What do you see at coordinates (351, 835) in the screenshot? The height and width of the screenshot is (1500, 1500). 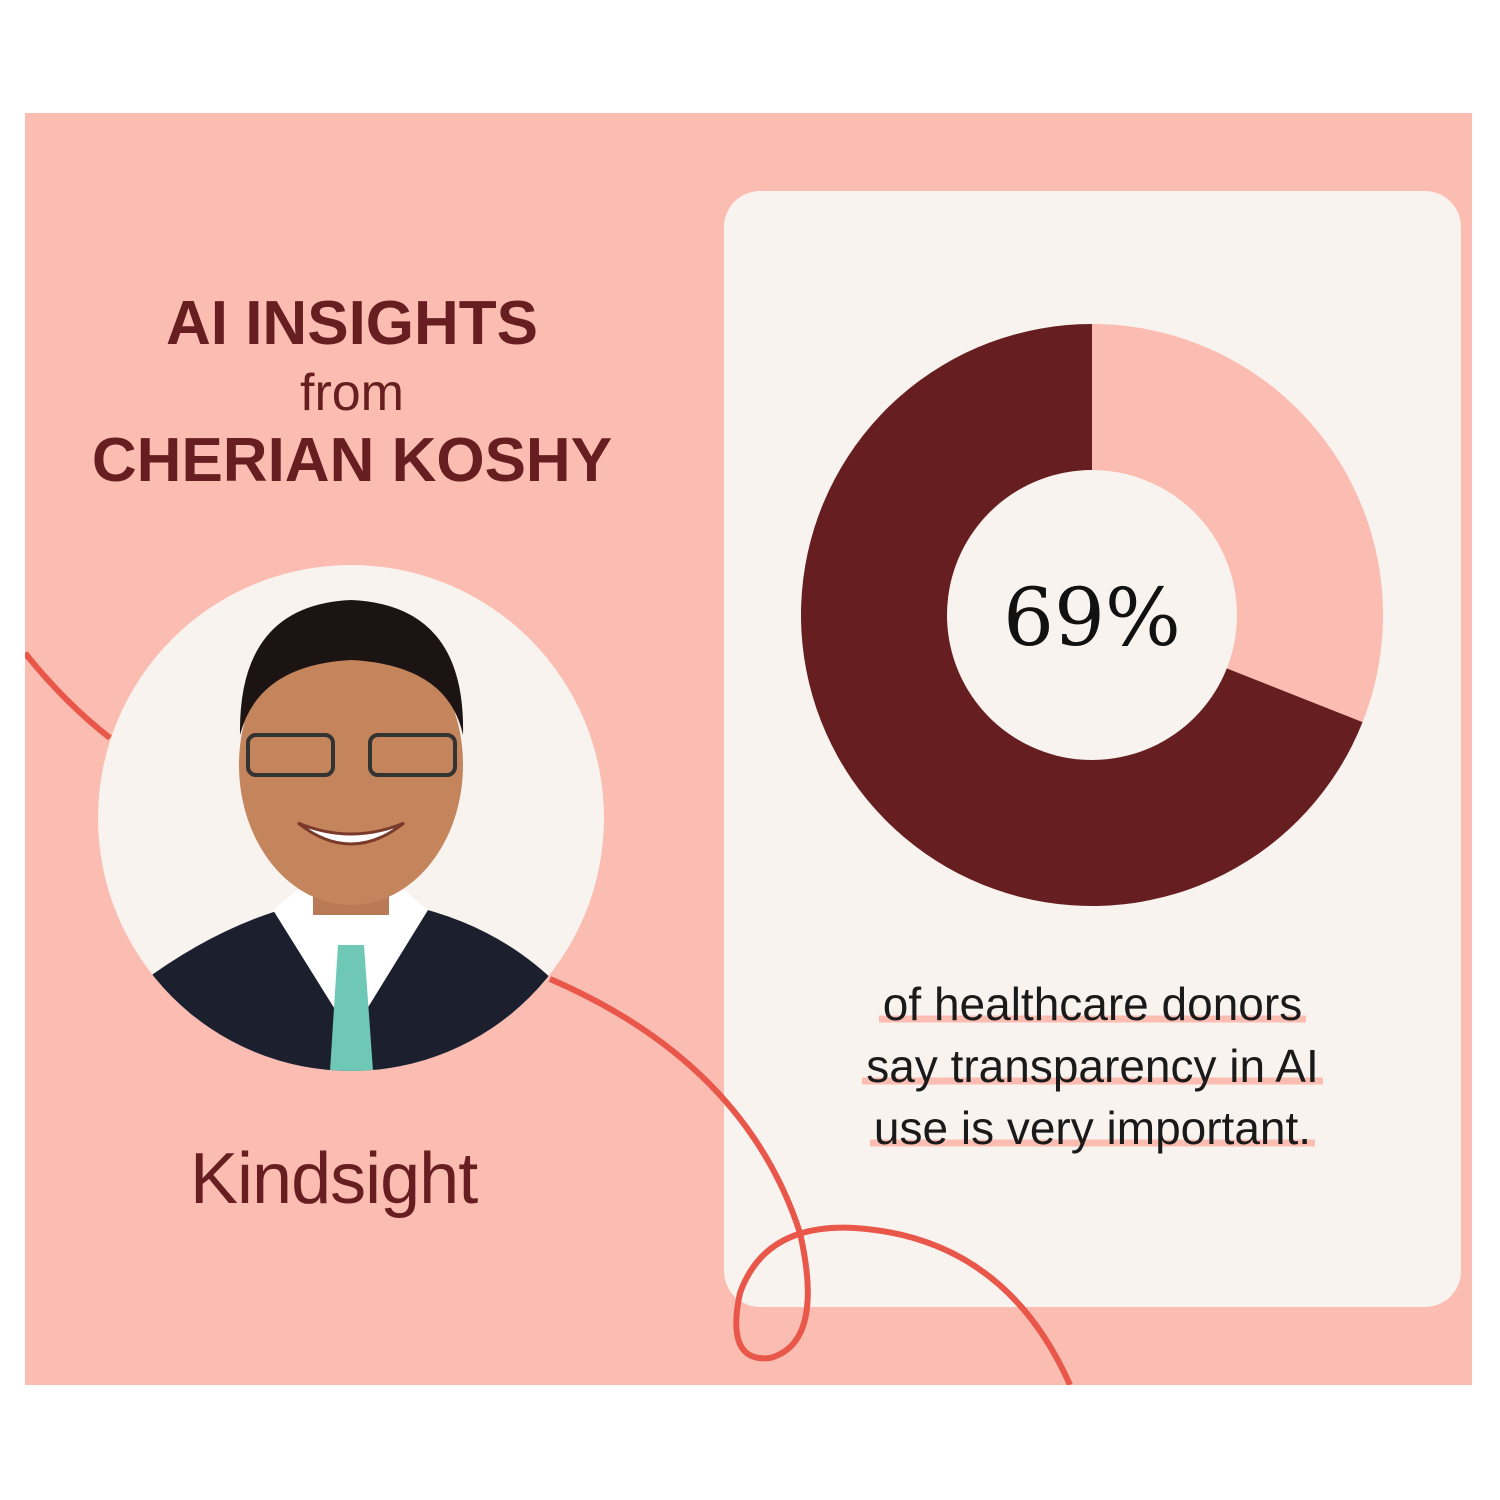 I see `portrait-illustration` at bounding box center [351, 835].